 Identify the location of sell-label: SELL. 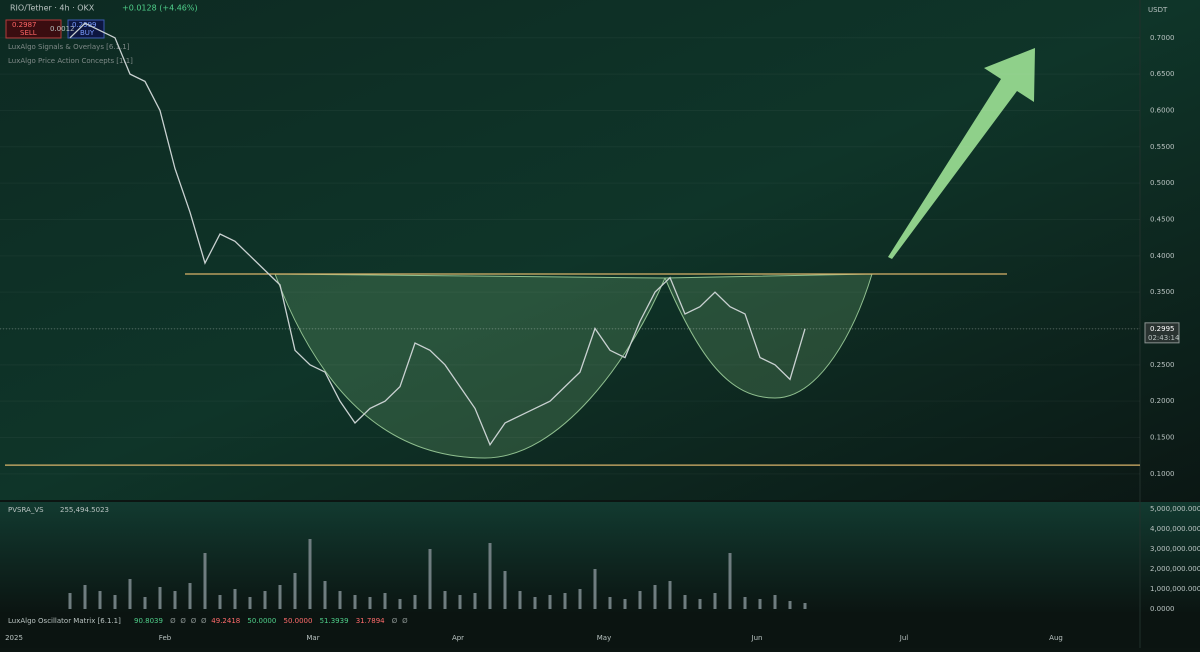
(28, 33).